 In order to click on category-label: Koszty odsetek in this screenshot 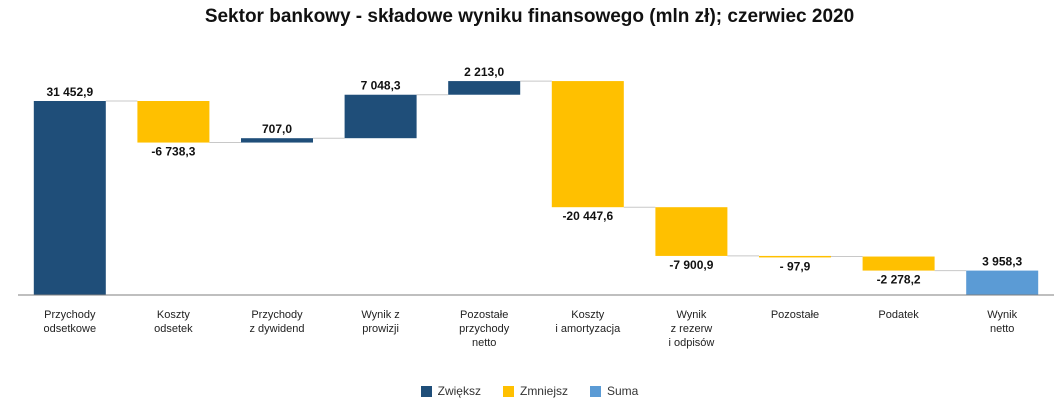, I will do `click(173, 322)`.